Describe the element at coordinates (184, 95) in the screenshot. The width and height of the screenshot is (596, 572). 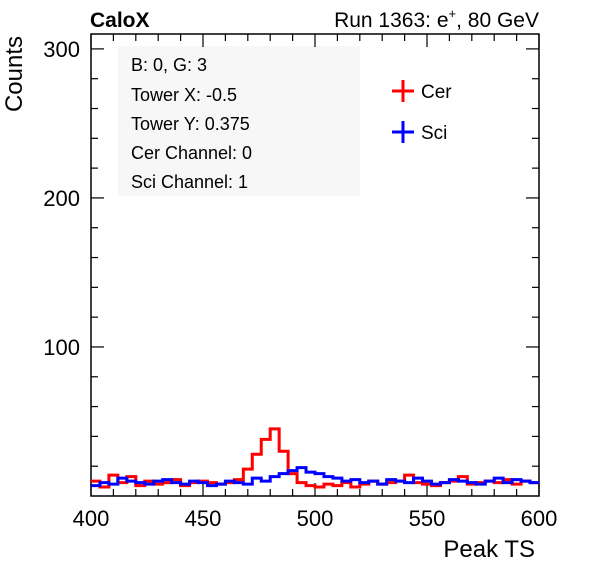
I see `info-line: Tower X: -0.5` at that location.